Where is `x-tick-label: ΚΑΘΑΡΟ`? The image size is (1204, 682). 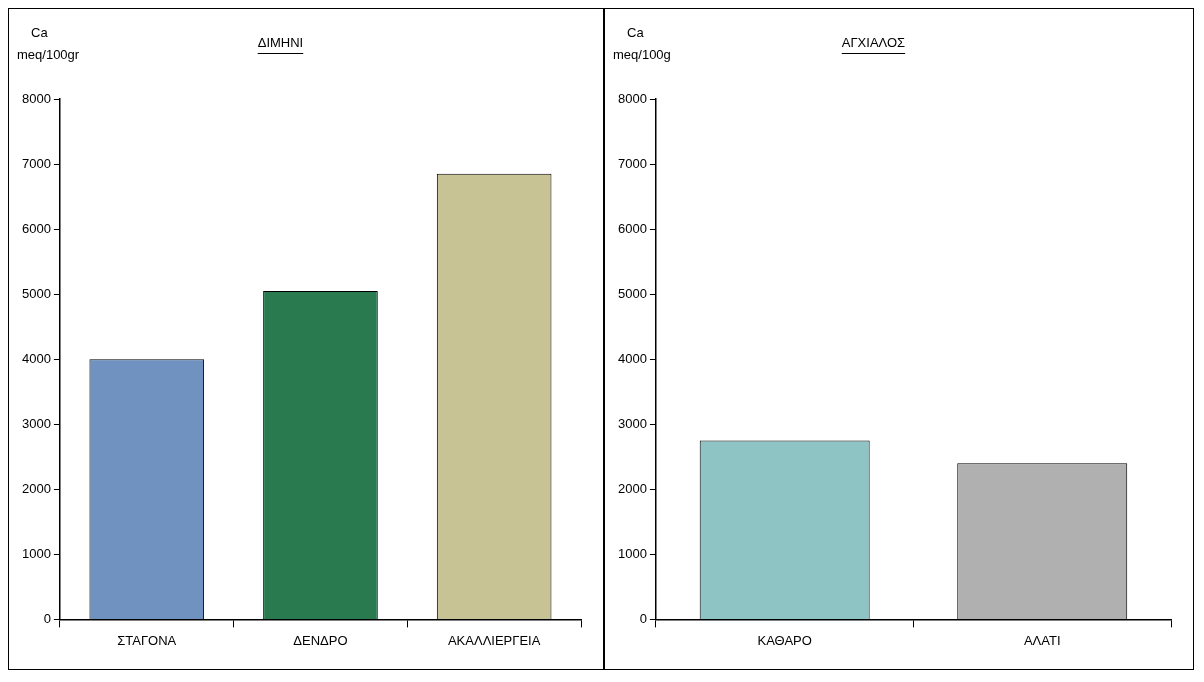
x-tick-label: ΚΑΘΑΡΟ is located at coordinates (784, 640).